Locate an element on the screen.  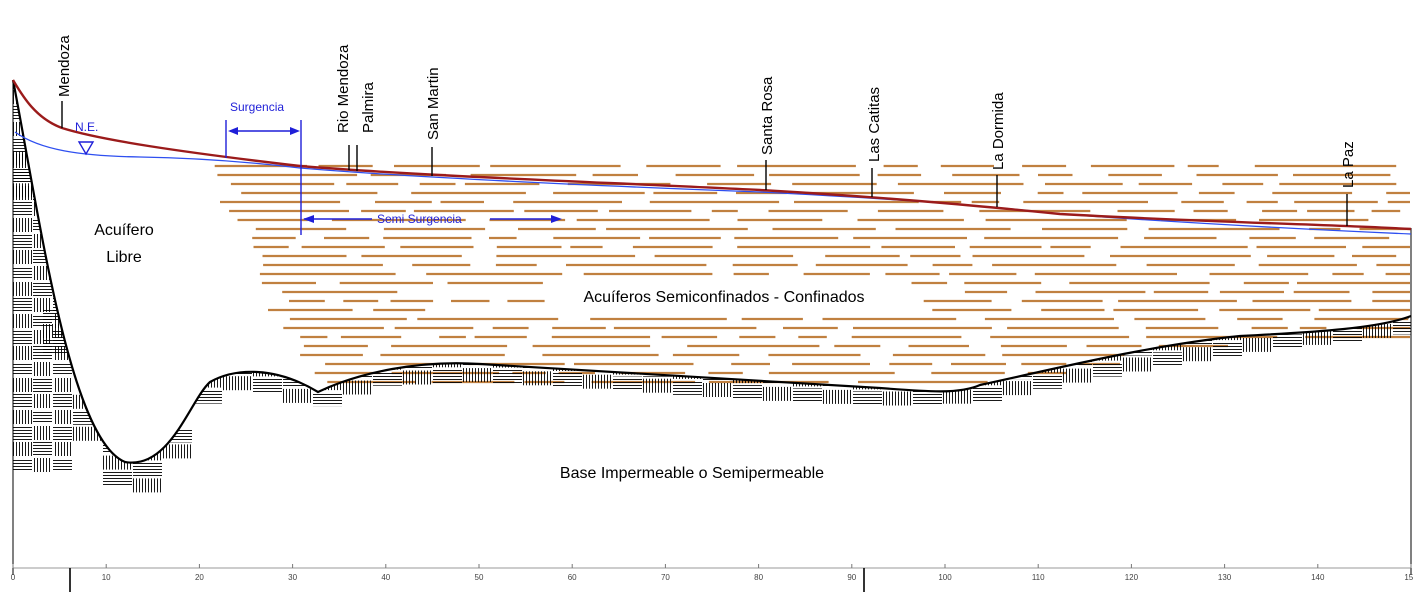
confined-label-backdrop is located at coordinates (724, 296).